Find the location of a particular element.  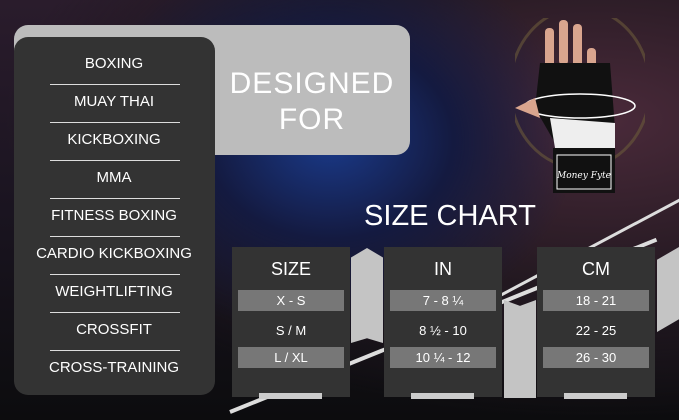

size-column: SIZE X - S S / M L / XL is located at coordinates (291, 323).